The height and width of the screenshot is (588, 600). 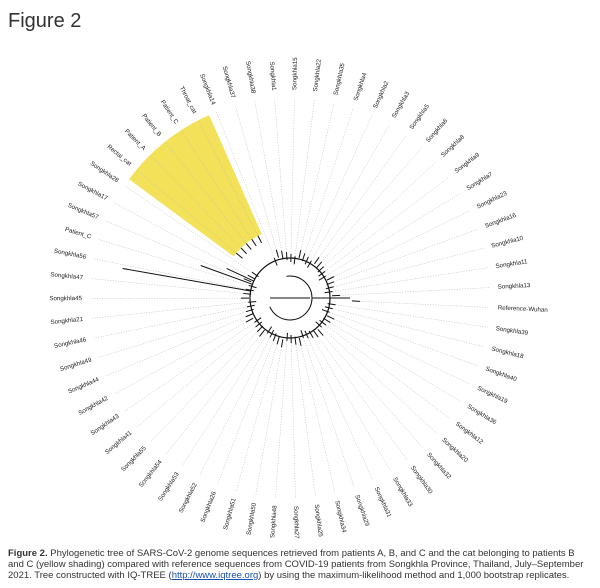 What do you see at coordinates (401, 104) in the screenshot?
I see `tip-label: Songkhla3` at bounding box center [401, 104].